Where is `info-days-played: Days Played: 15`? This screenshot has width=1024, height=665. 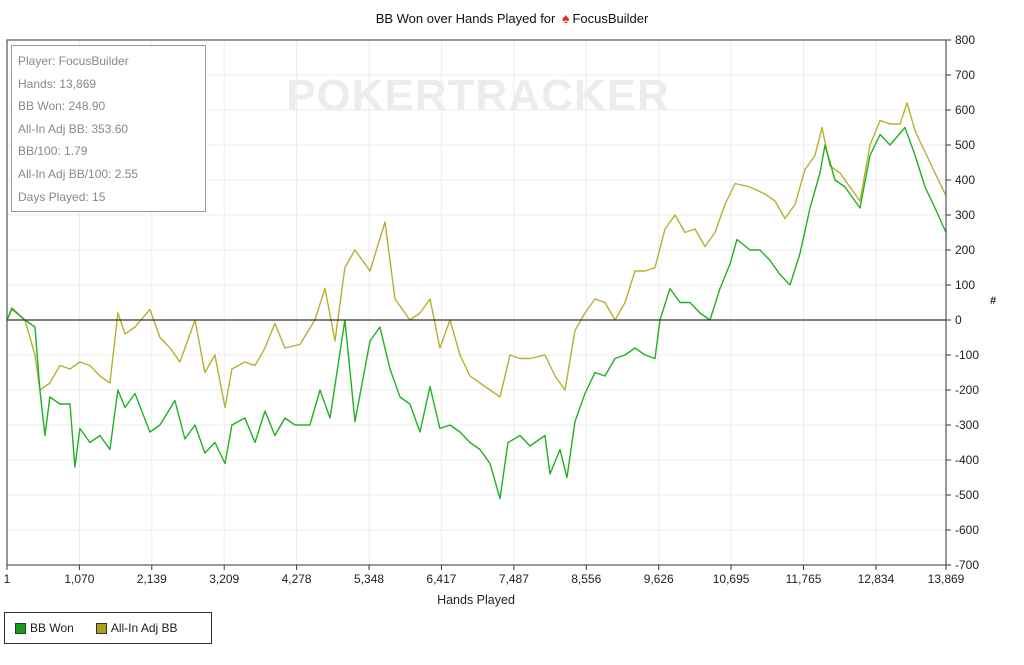
info-days-played: Days Played: 15 is located at coordinates (62, 196).